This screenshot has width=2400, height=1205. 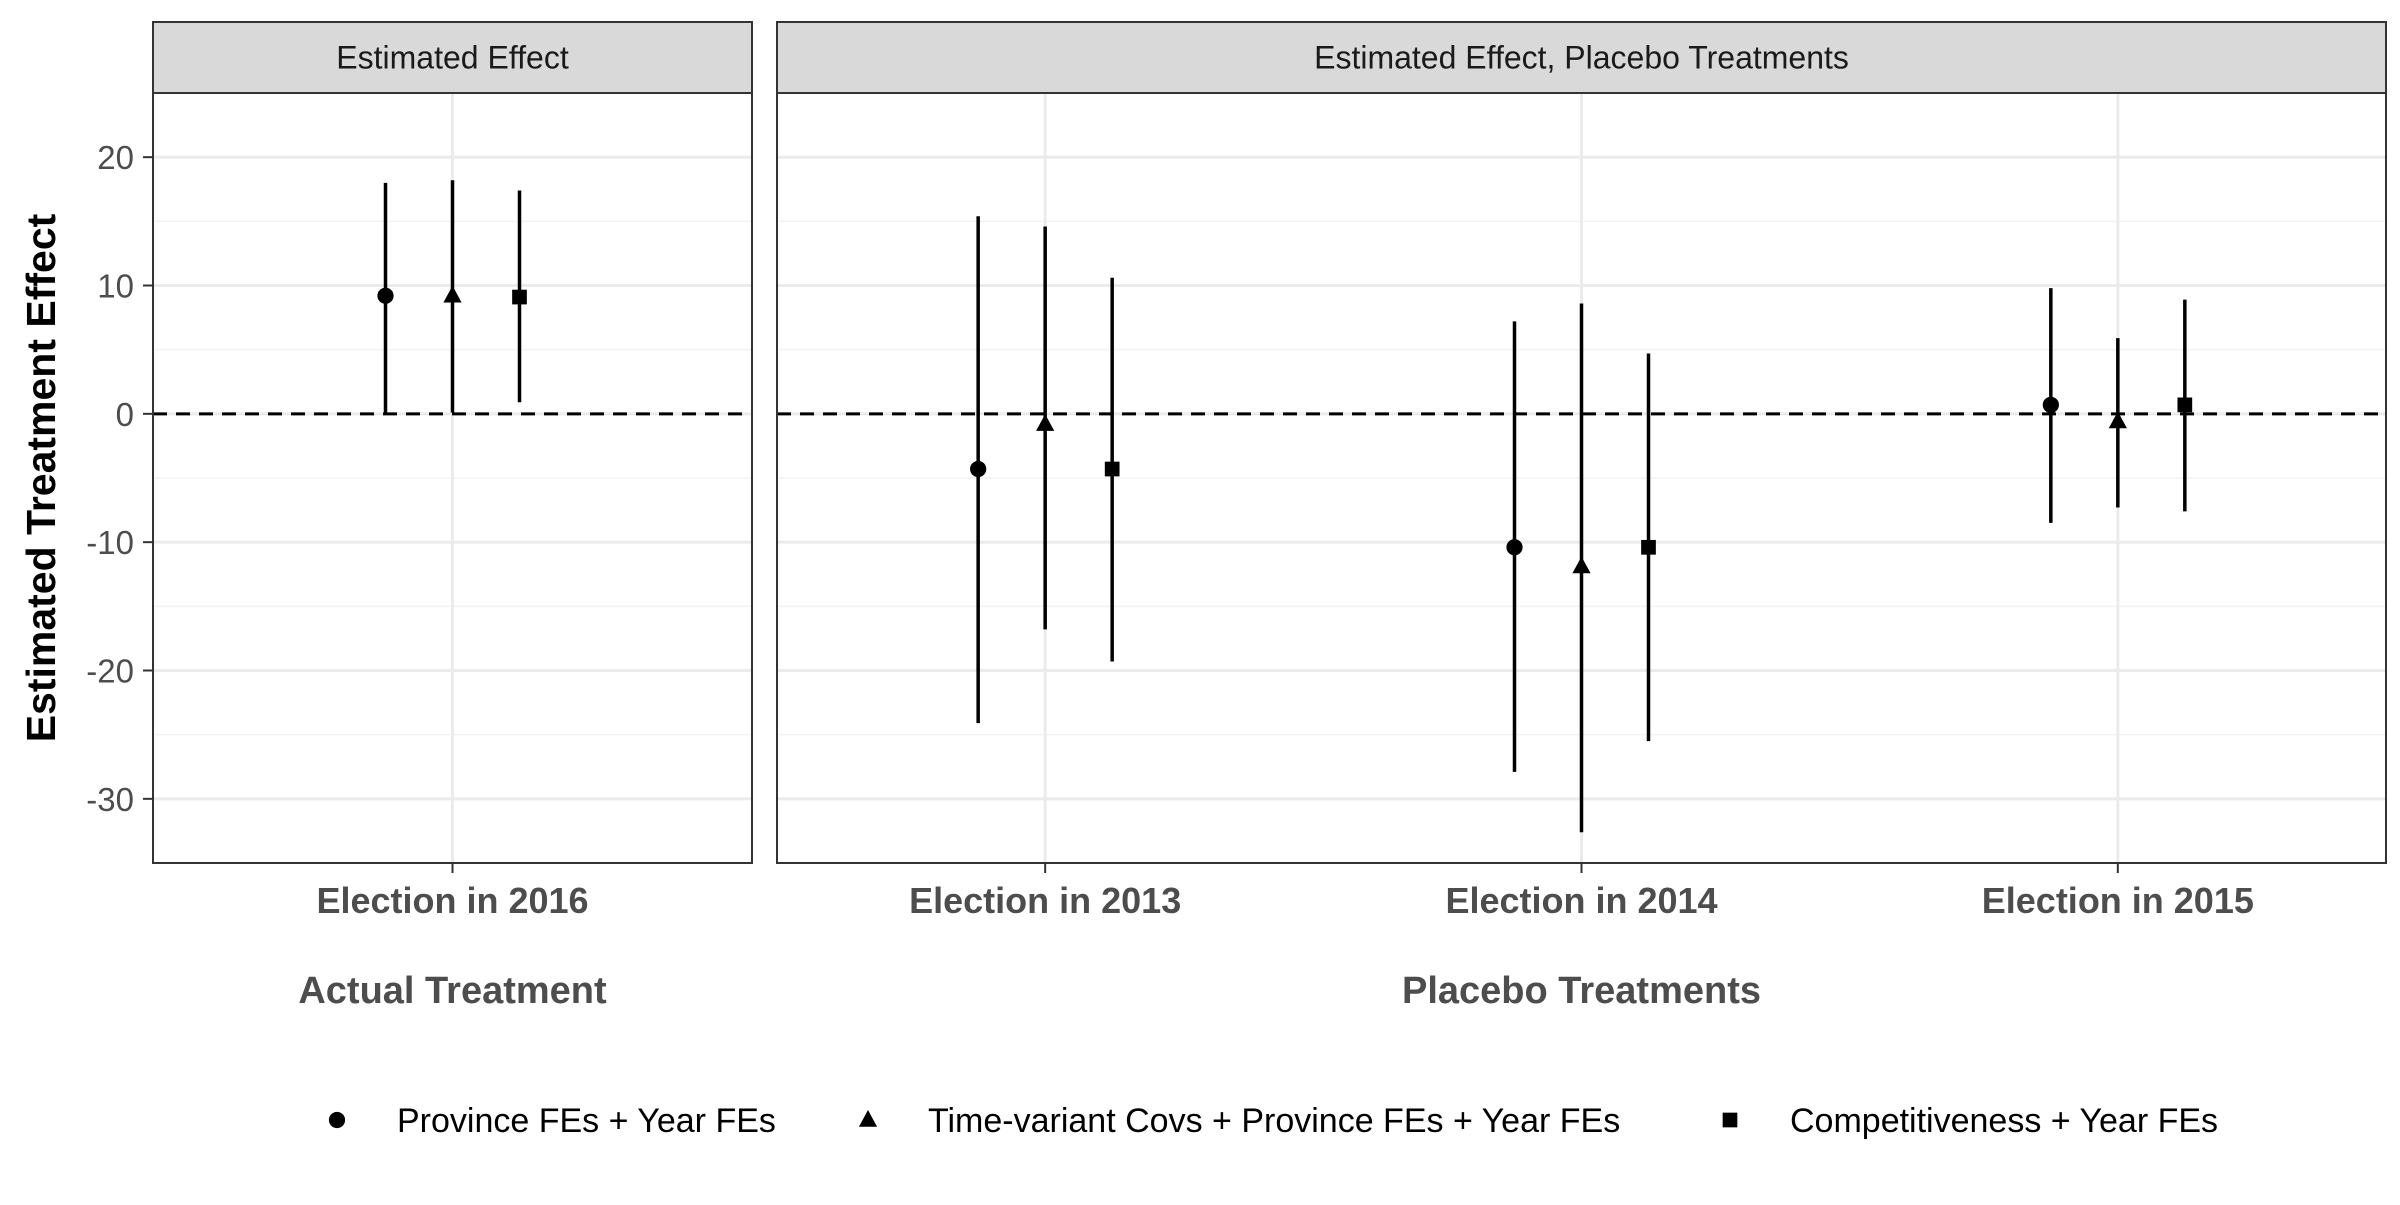 What do you see at coordinates (452, 900) in the screenshot?
I see `x-tick-label: Election in 2016` at bounding box center [452, 900].